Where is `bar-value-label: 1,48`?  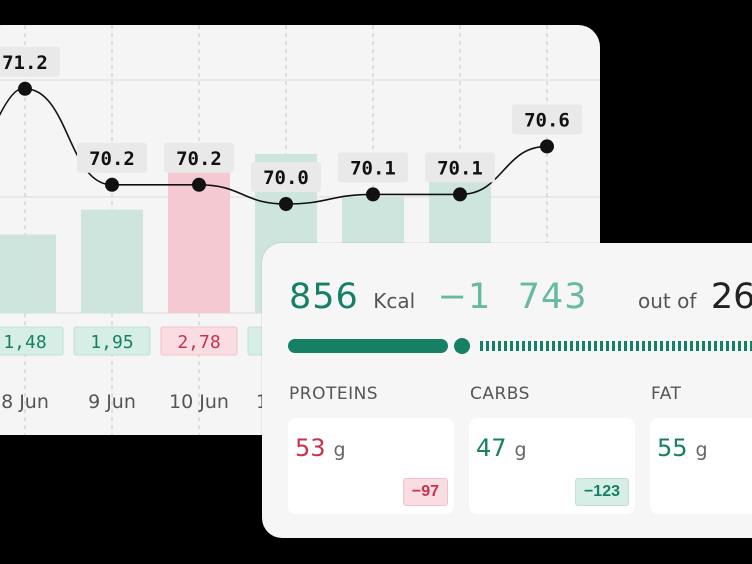
bar-value-label: 1,48 is located at coordinates (24, 342).